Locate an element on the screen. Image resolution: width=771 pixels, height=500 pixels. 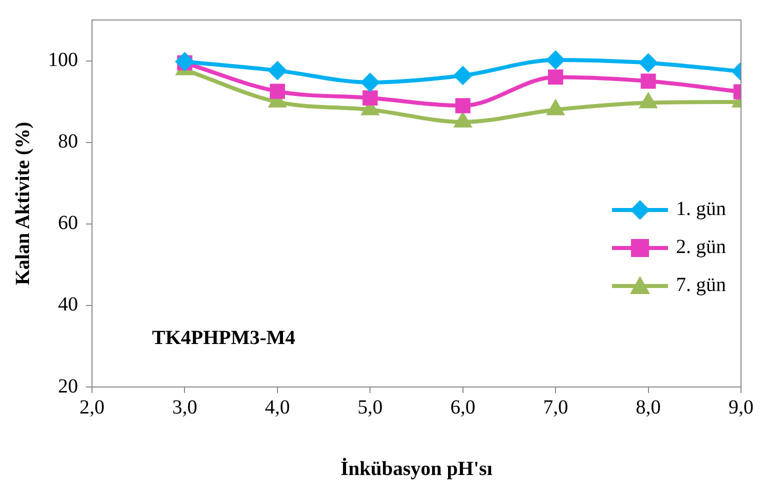
x-tick-label: 7,0 is located at coordinates (555, 407).